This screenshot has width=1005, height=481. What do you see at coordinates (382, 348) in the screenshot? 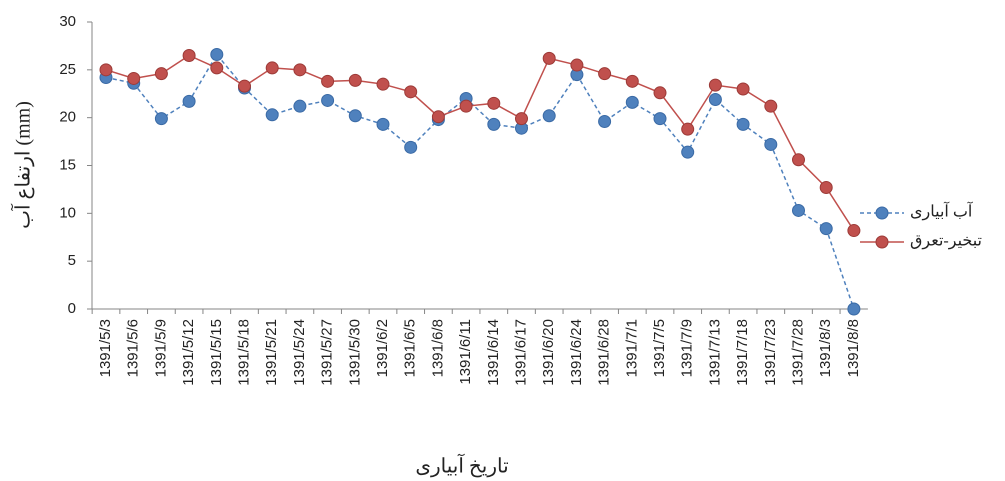
I see `x-tick-label: 1391/6/2` at bounding box center [382, 348].